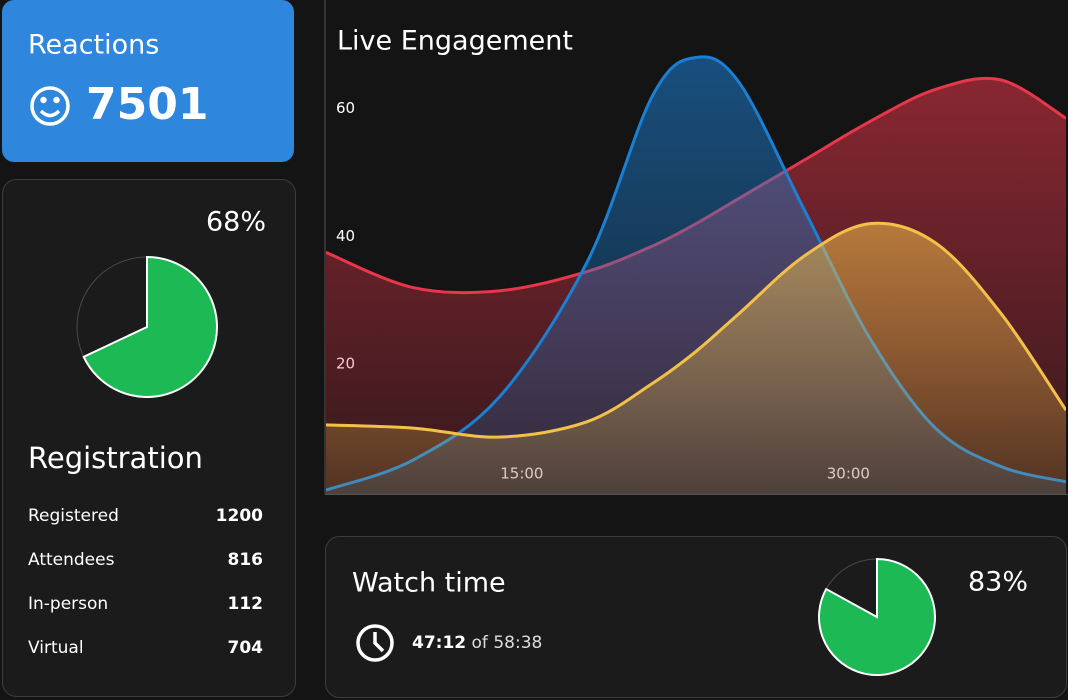 The width and height of the screenshot is (1068, 700). I want to click on row-label: In-person, so click(68, 604).